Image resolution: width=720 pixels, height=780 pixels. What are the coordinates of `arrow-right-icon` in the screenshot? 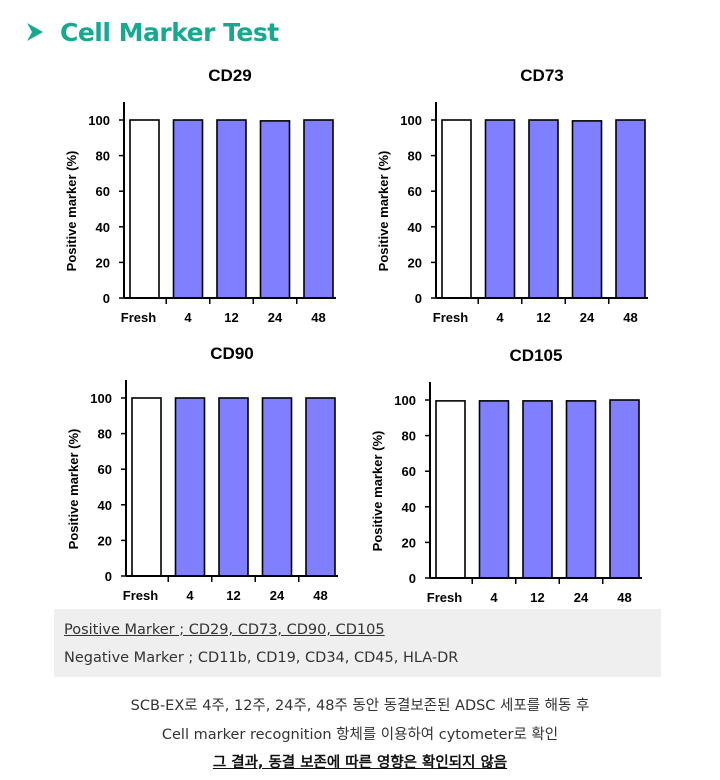 It's located at (35, 32).